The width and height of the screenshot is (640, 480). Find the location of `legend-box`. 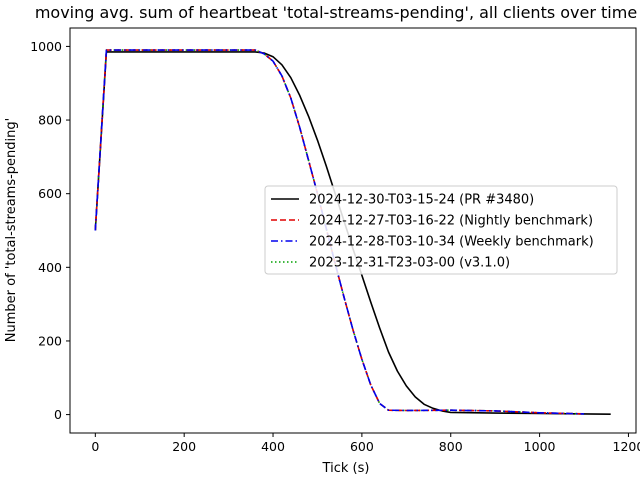

legend-box is located at coordinates (441, 230).